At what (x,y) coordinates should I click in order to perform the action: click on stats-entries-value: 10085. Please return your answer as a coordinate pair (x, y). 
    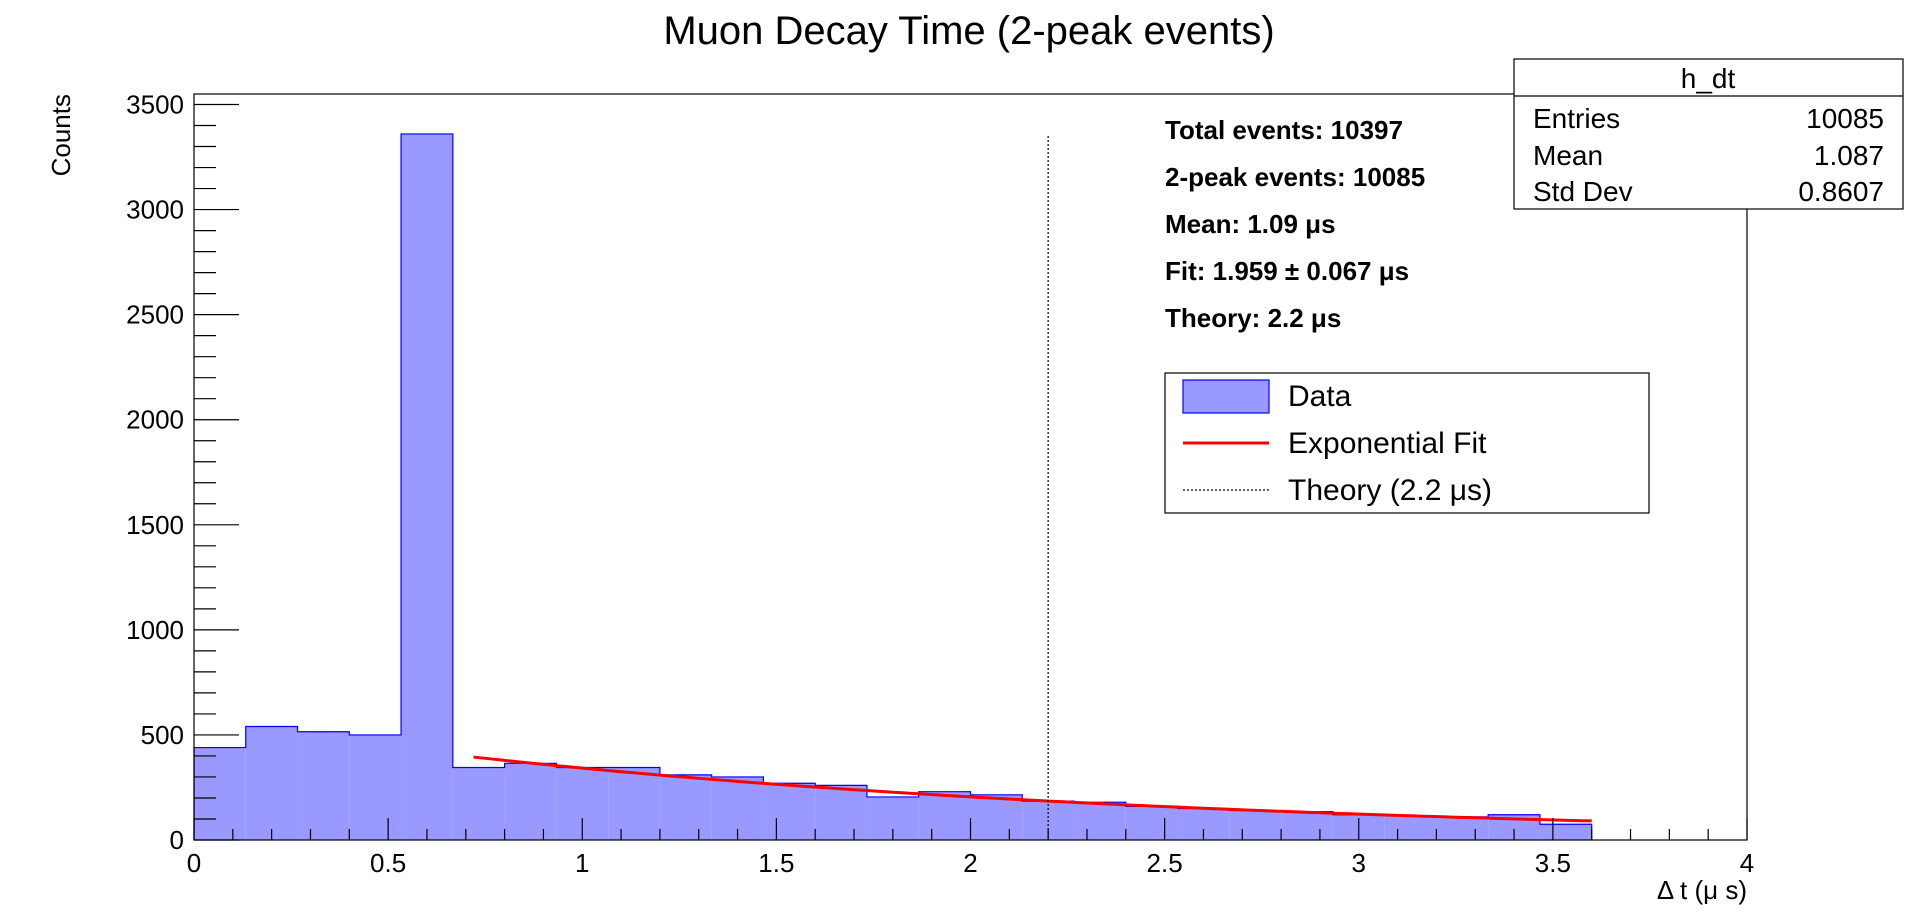
    Looking at the image, I should click on (1845, 118).